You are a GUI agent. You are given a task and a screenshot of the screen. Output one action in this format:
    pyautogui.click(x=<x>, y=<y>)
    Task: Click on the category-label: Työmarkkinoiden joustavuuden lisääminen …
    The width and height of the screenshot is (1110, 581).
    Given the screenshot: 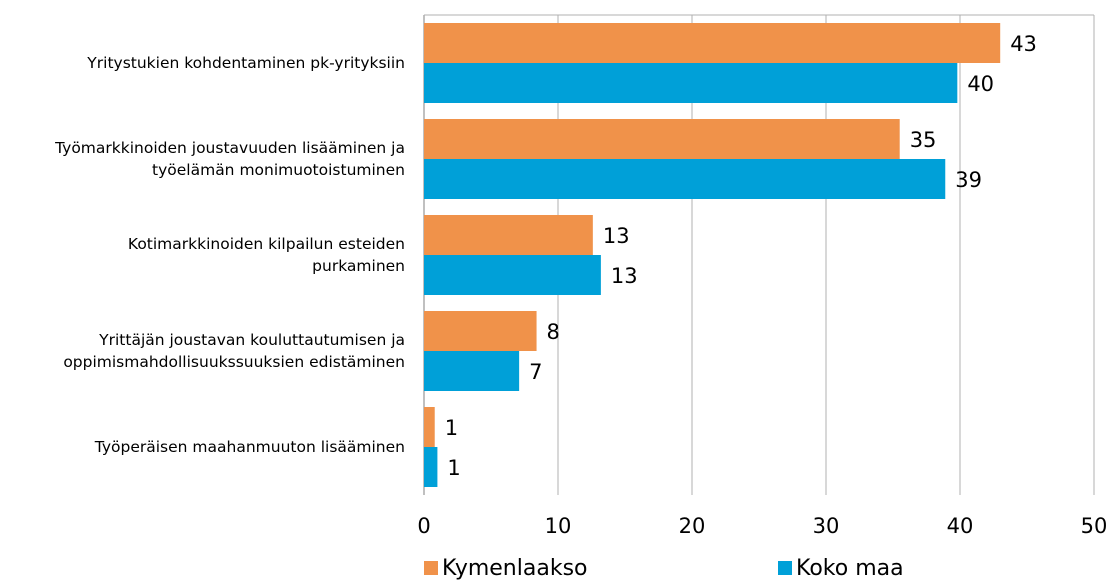 What is the action you would take?
    pyautogui.click(x=229, y=159)
    